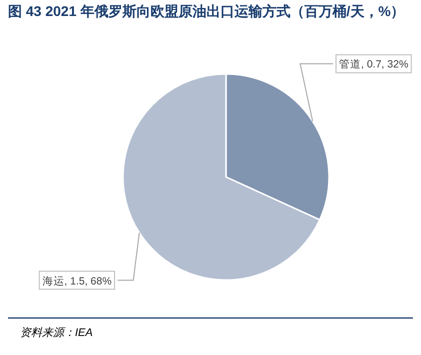 The image size is (421, 355). What do you see at coordinates (373, 64) in the screenshot?
I see `slice-label: 管道, 0.7, 32%` at bounding box center [373, 64].